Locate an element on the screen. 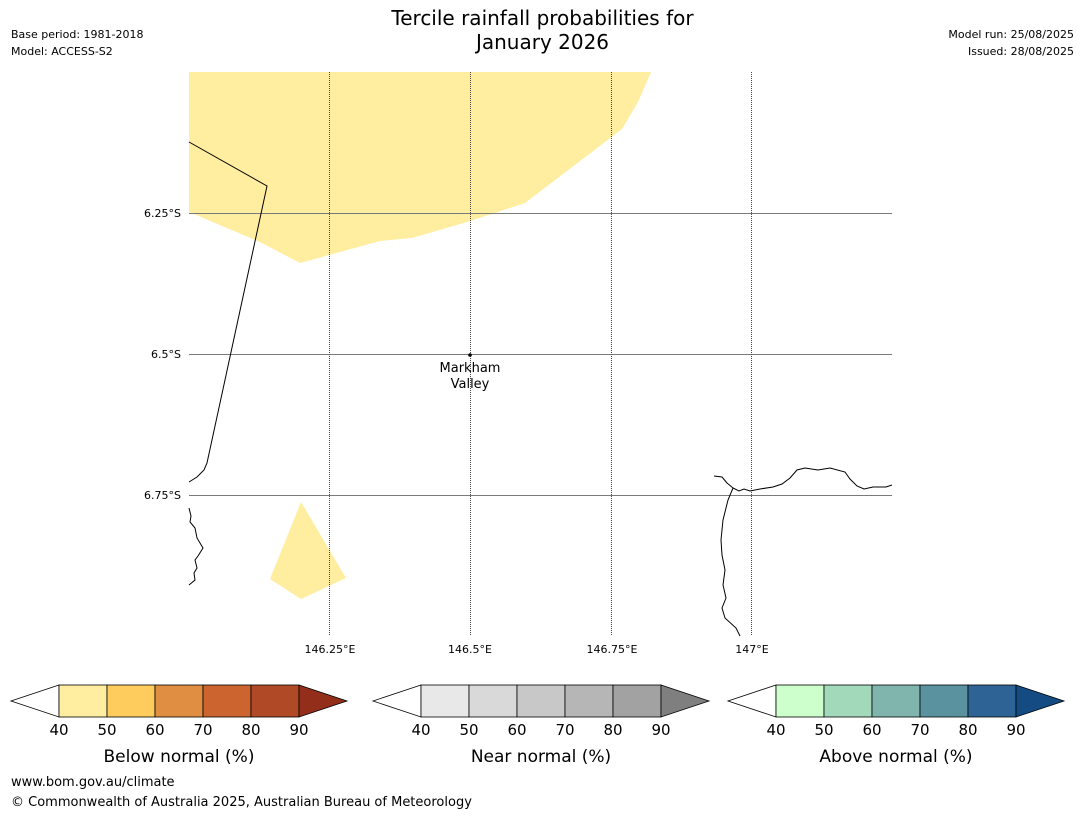  legend-title: Below normal (%) is located at coordinates (179, 757).